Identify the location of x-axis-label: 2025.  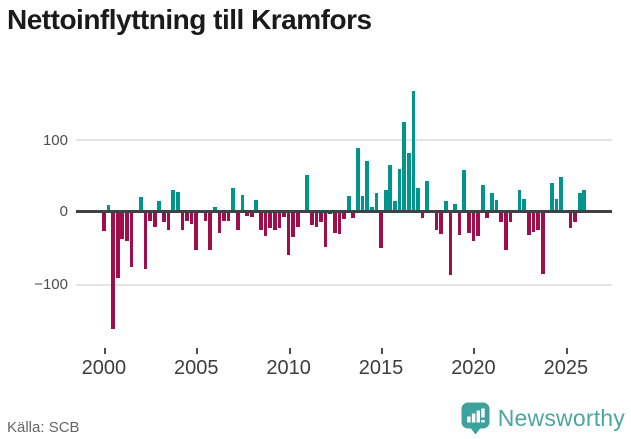
(566, 368).